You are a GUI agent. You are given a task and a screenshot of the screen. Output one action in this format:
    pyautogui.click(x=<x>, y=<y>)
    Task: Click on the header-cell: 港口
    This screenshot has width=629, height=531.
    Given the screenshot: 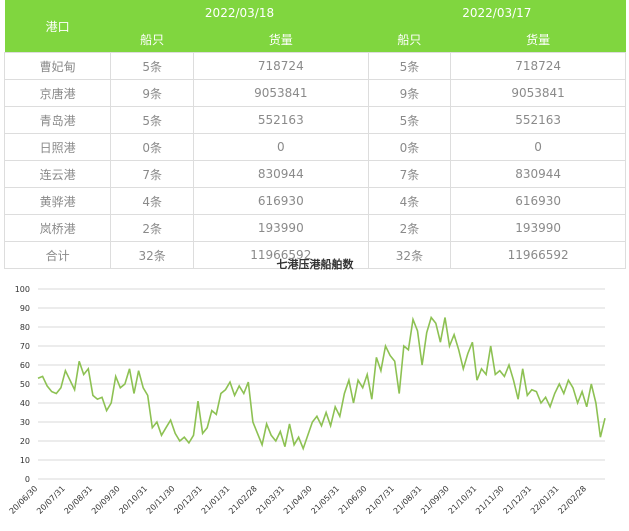 What is the action you would take?
    pyautogui.click(x=57, y=26)
    